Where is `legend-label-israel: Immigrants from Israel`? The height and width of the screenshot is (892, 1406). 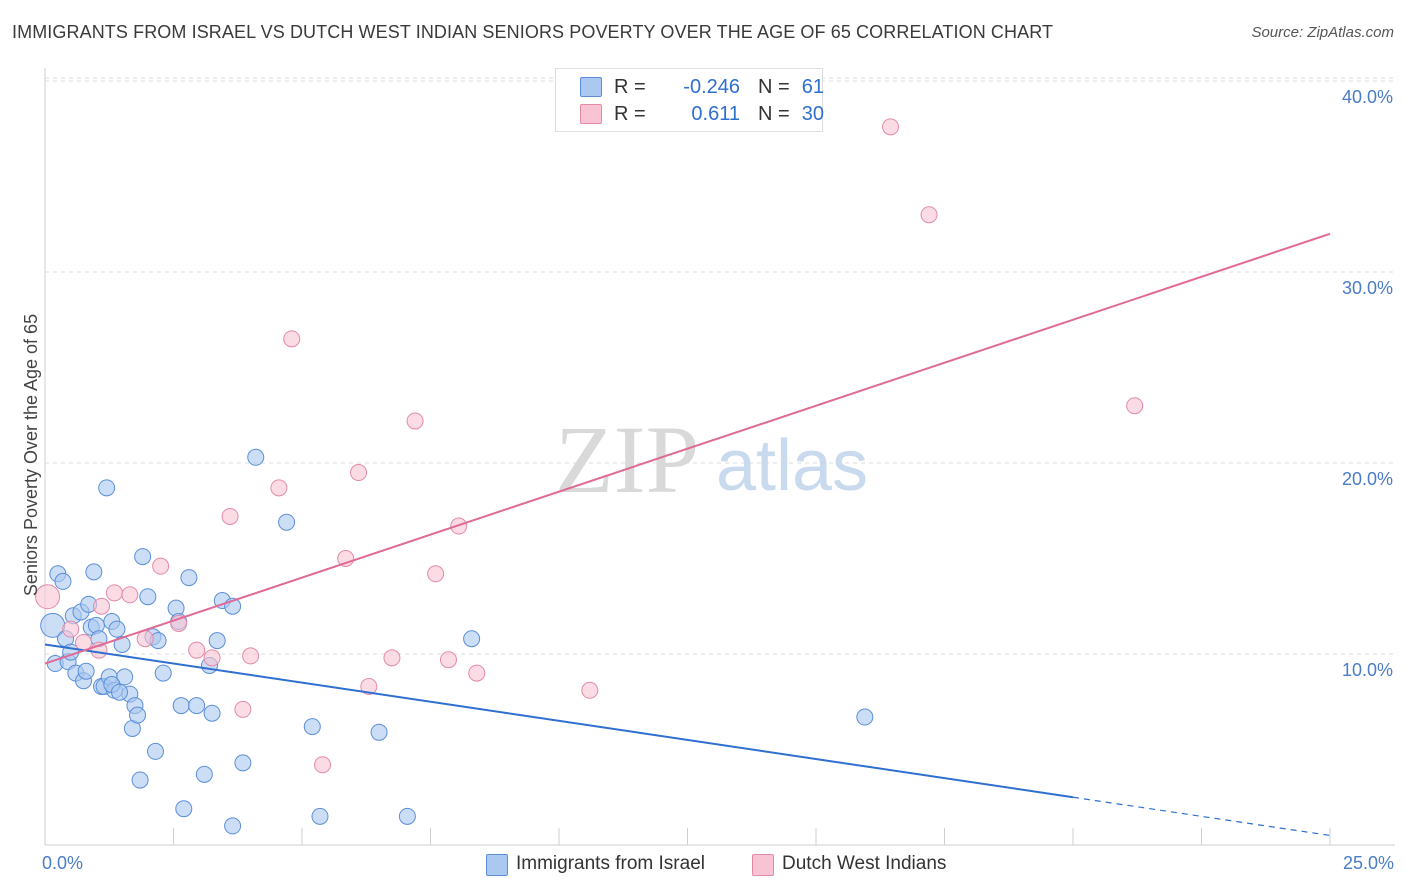
legend-label-israel: Immigrants from Israel is located at coordinates (610, 863).